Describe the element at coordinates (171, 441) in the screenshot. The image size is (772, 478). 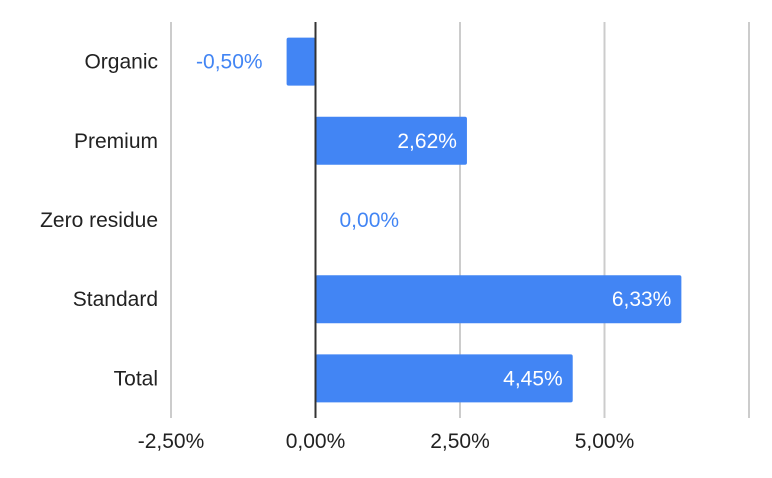
I see `x-tick-label-0: -2,50%` at that location.